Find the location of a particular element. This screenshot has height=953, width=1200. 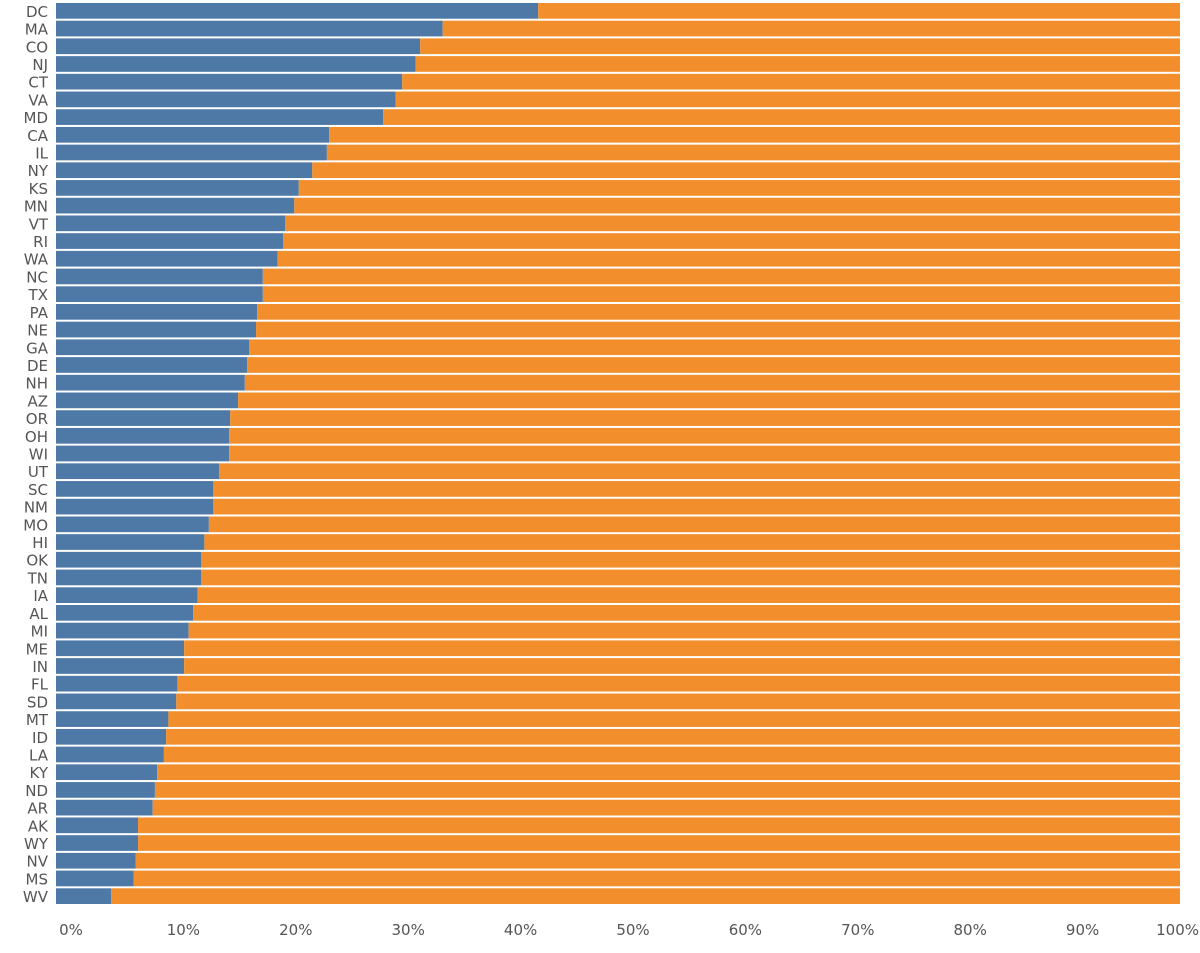

category-label-mi: MI is located at coordinates (39, 632).